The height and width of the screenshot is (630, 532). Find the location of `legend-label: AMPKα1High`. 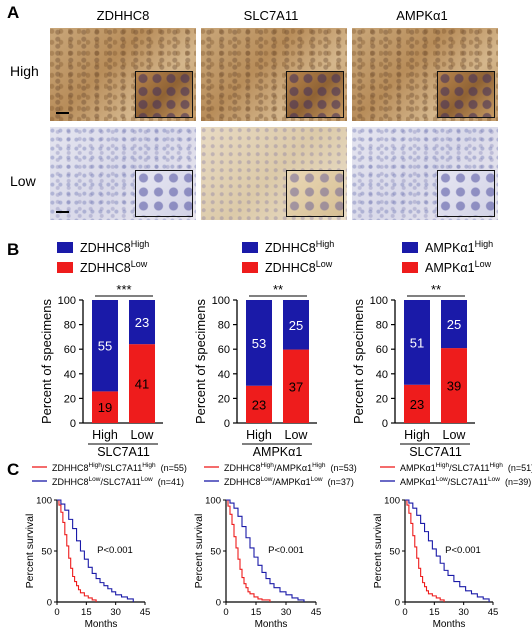

legend-label: AMPKα1High is located at coordinates (459, 247).